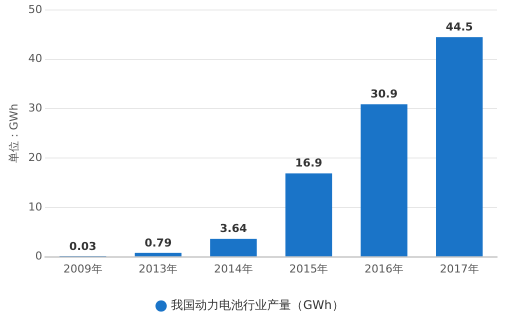 This screenshot has width=505, height=326. I want to click on data-label: 16.9, so click(308, 163).